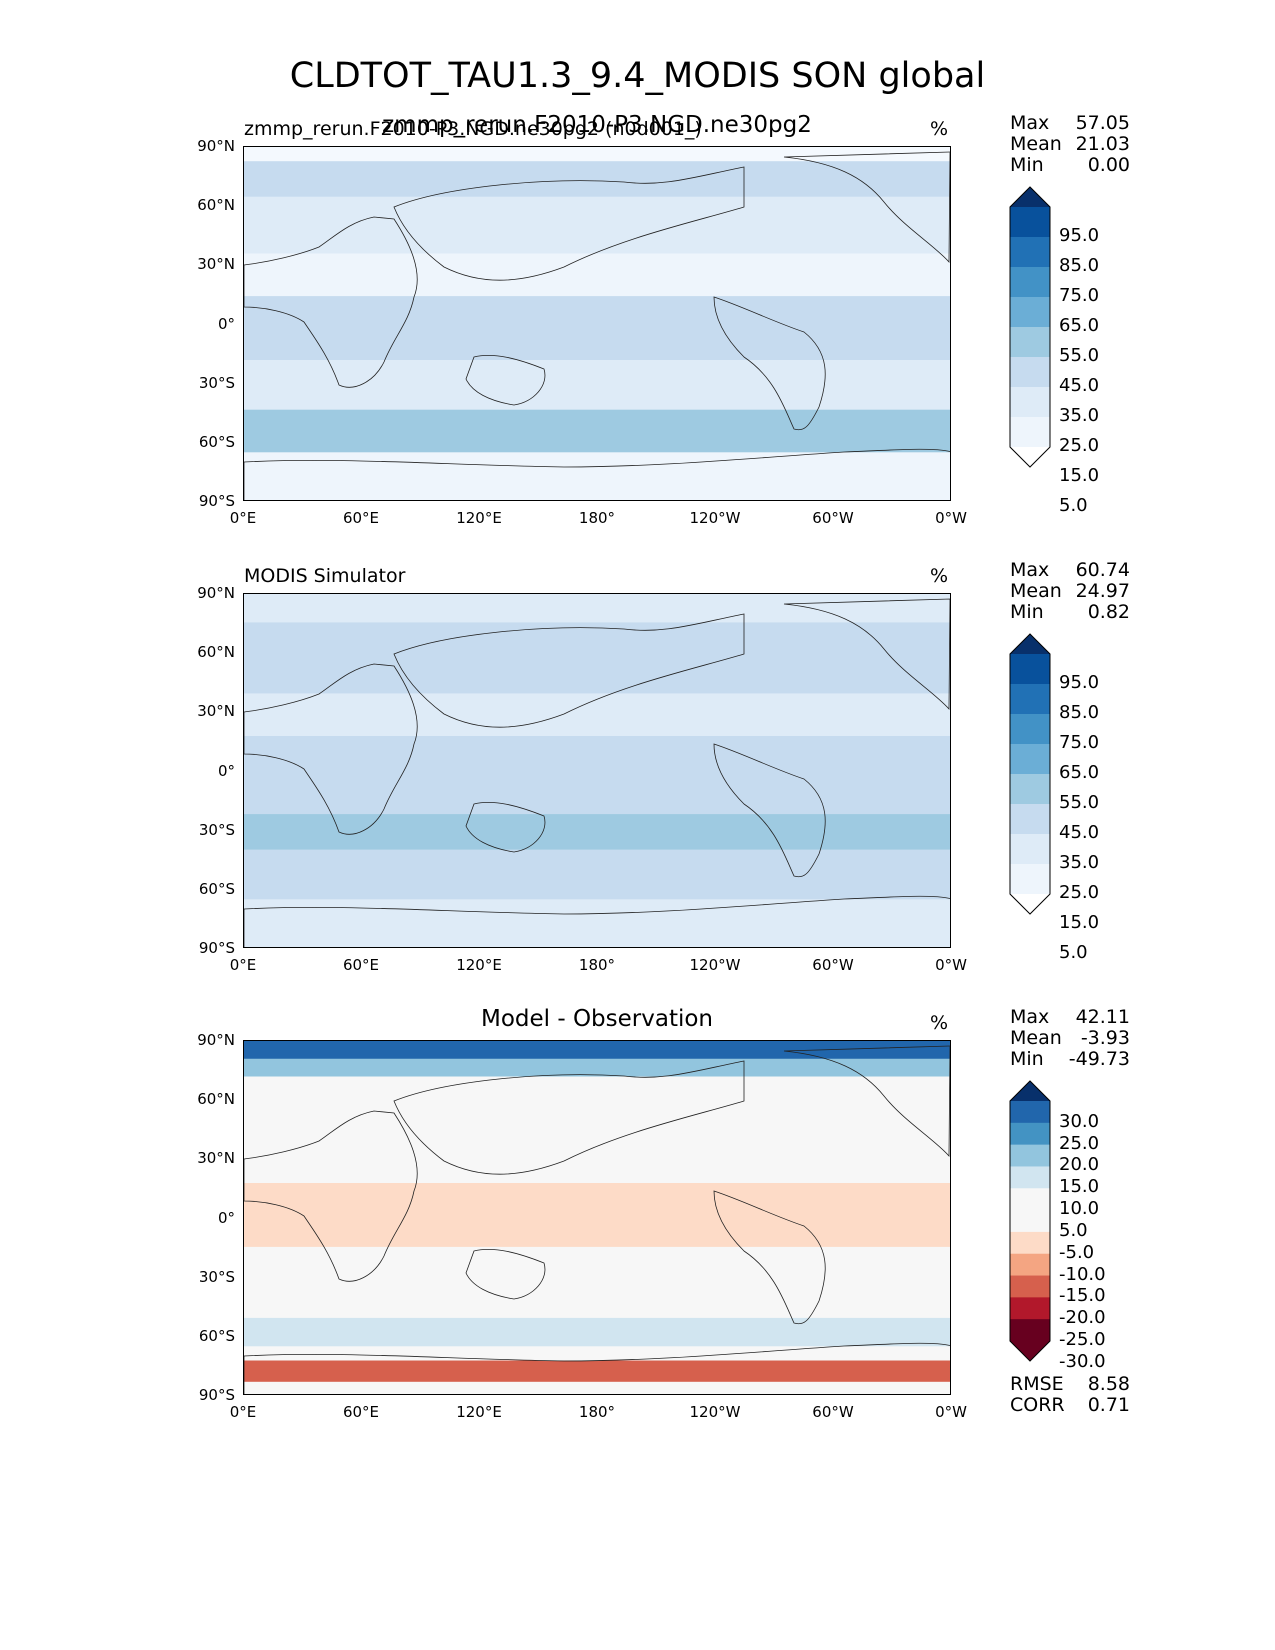 The width and height of the screenshot is (1275, 1650). I want to click on stat-value: -49.73, so click(1099, 1059).